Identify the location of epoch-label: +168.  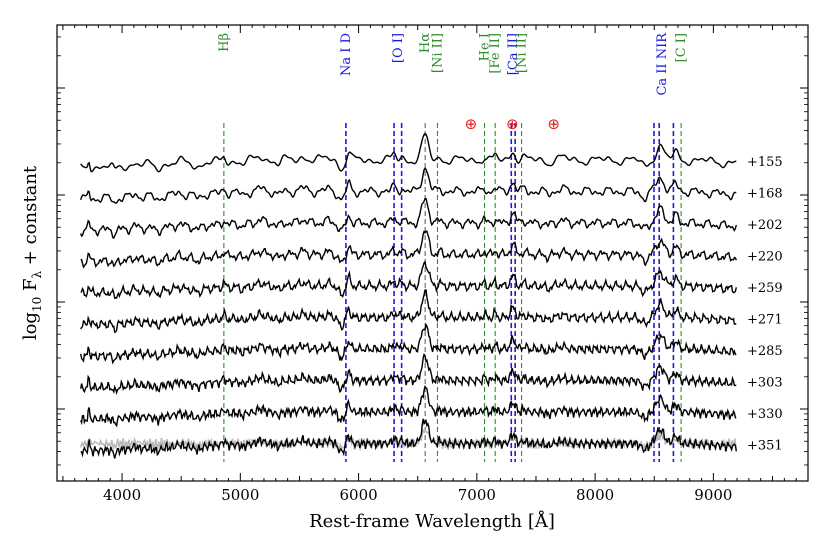
(765, 194).